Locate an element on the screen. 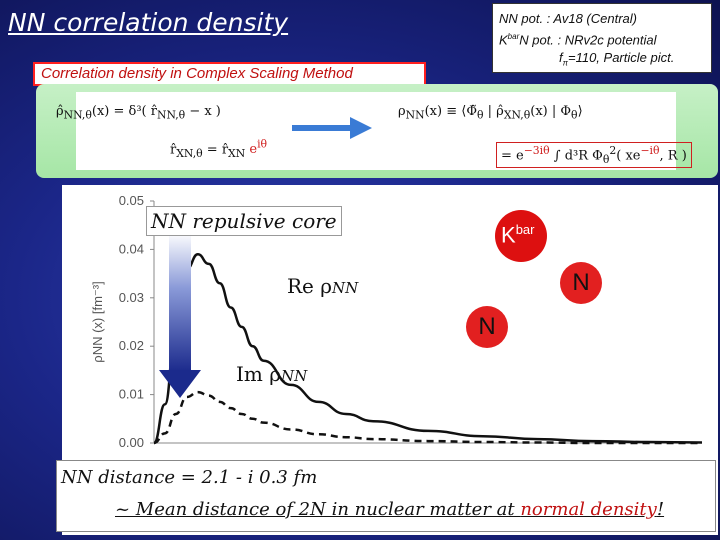  info-line-f-pi: fπ=110, Particle pict. is located at coordinates (617, 59).